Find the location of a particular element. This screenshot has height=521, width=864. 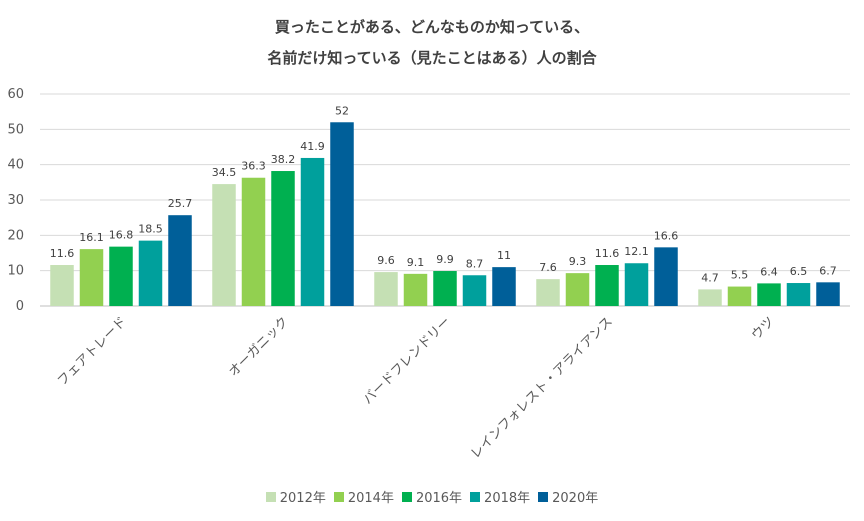

data-label: 52 is located at coordinates (342, 110).